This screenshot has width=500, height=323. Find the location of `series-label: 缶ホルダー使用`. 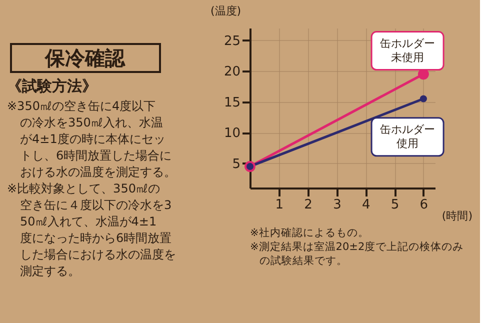

series-label: 缶ホルダー使用 is located at coordinates (408, 136).